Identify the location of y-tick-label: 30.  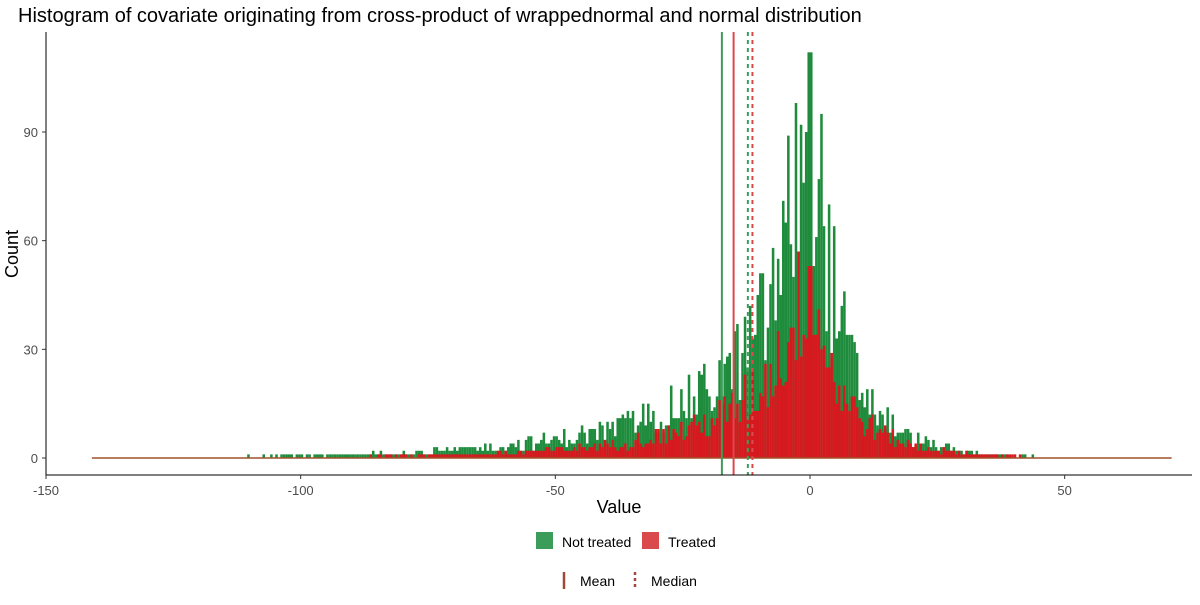
(31, 349).